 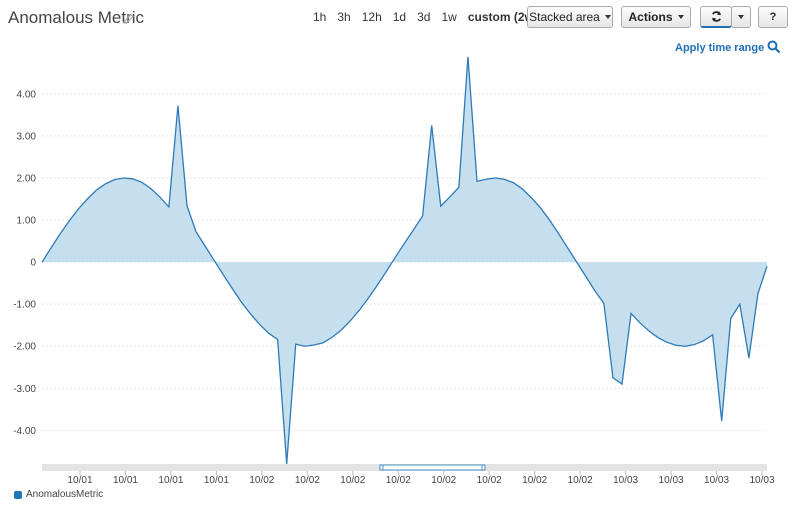 I want to click on y-tick-label: 2.00, so click(x=27, y=178).